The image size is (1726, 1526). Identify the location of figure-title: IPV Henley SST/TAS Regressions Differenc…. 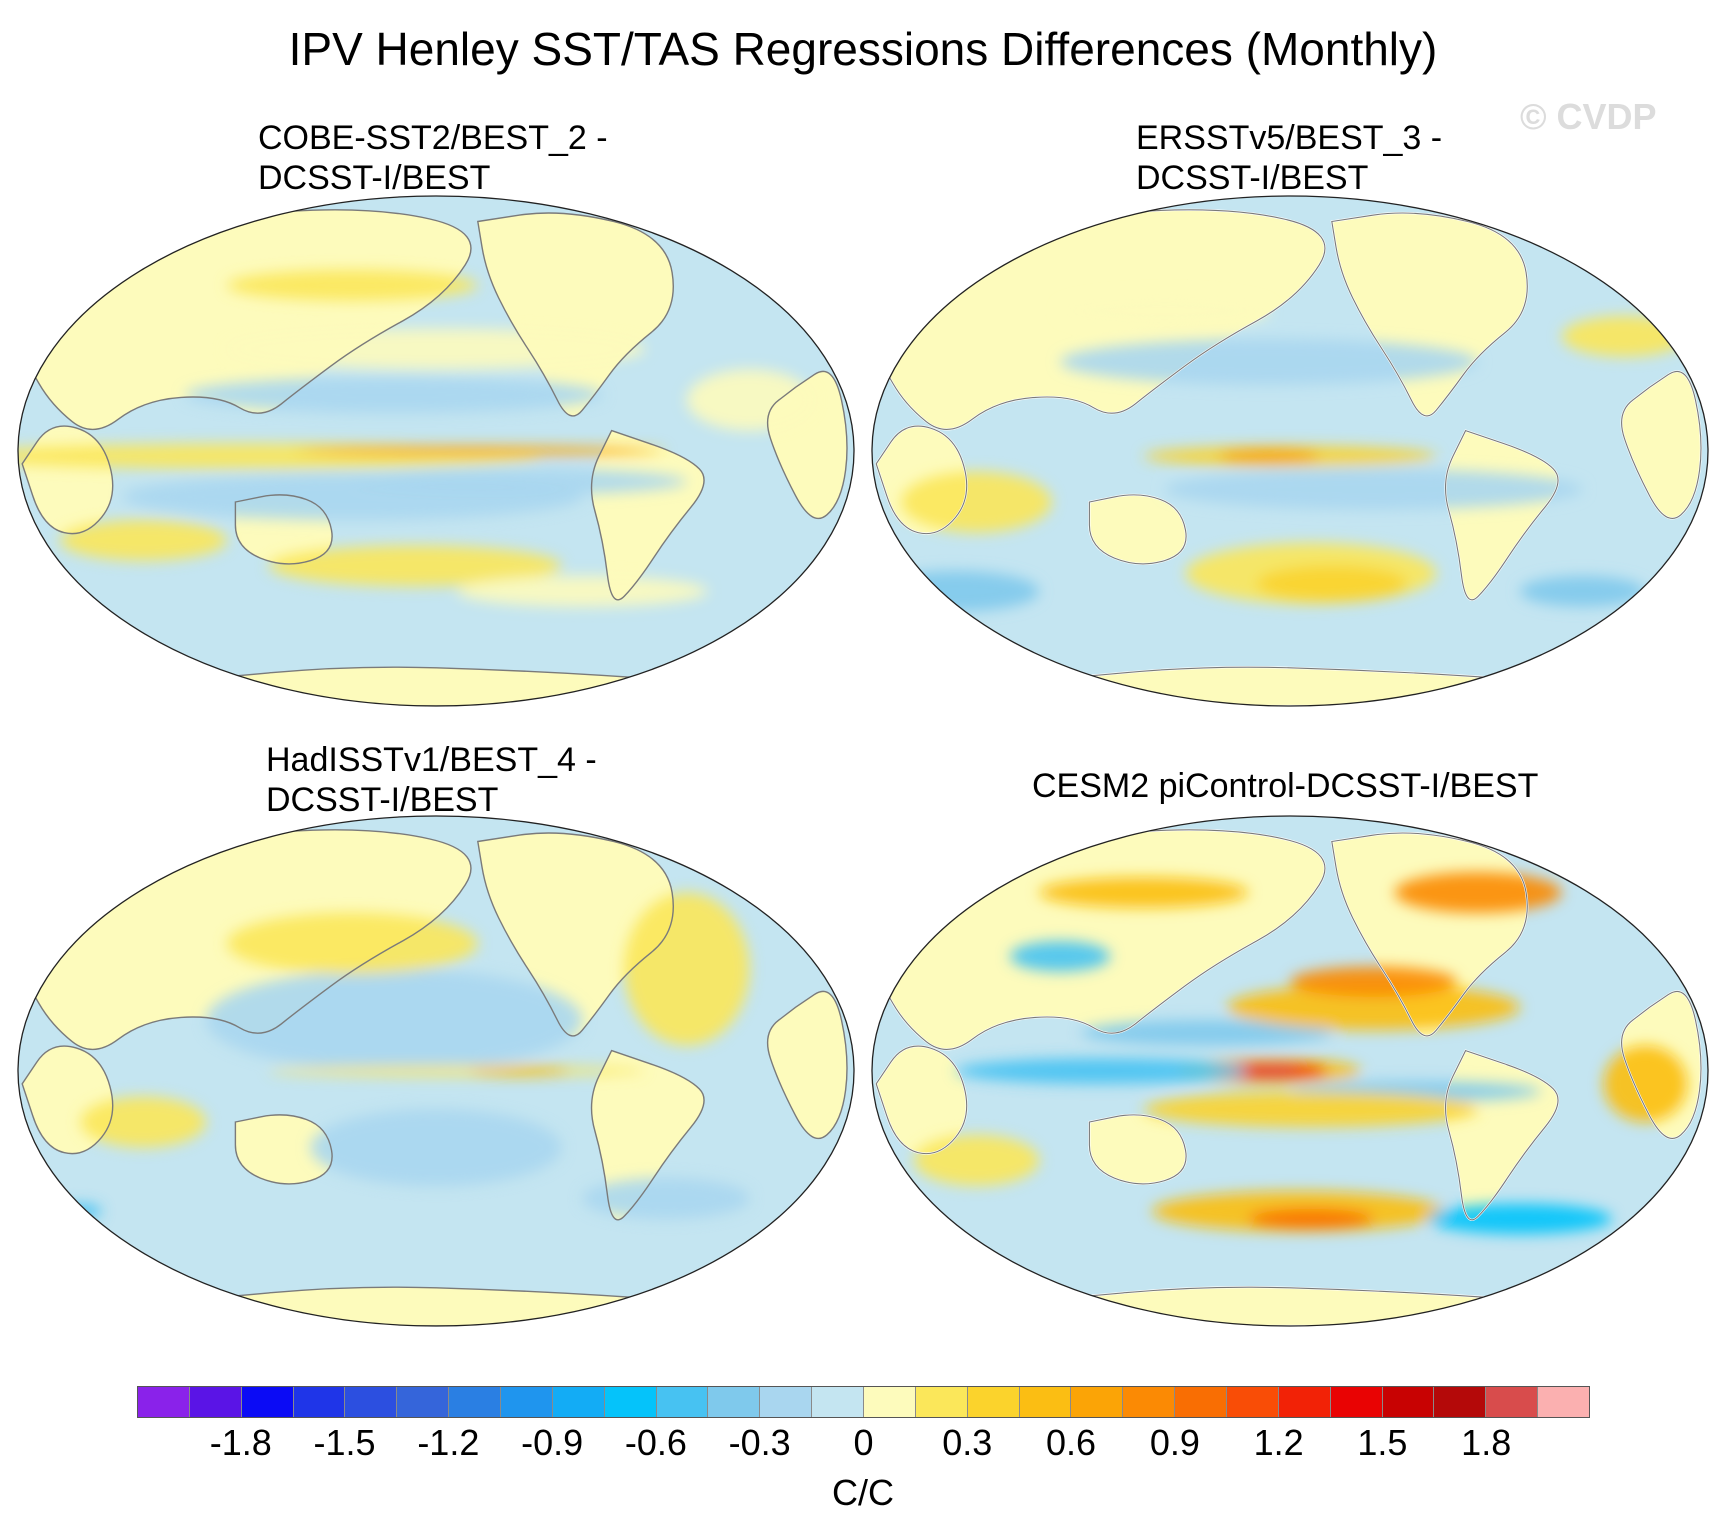
(863, 49).